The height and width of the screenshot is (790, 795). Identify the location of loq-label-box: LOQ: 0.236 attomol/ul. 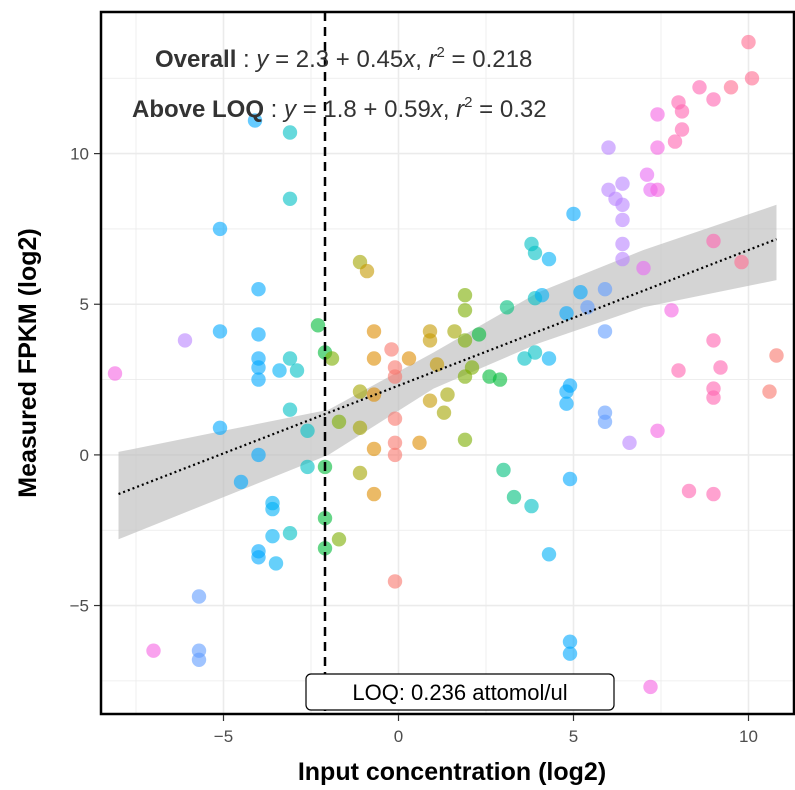
(460, 692).